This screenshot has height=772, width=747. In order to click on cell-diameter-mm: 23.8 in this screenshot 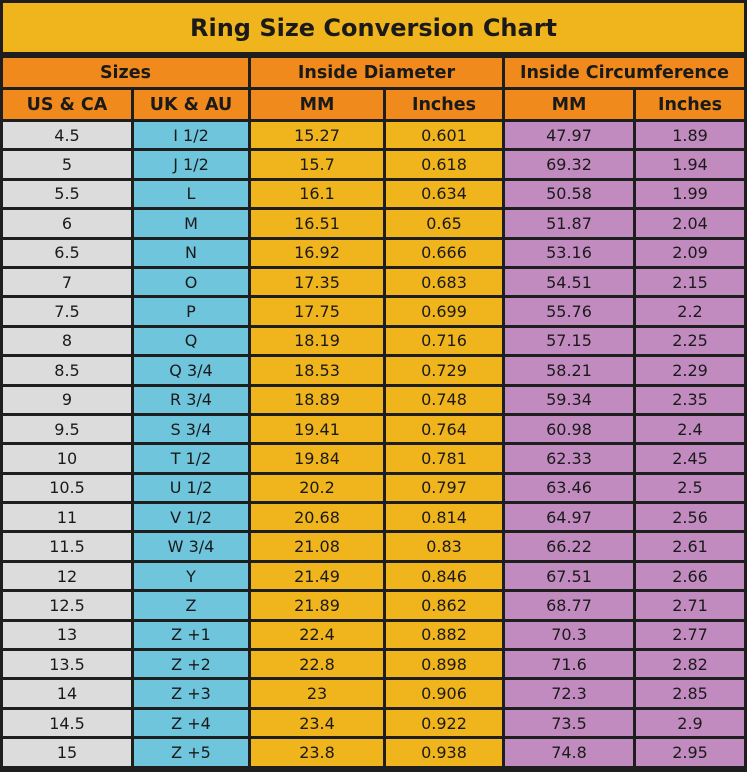, I will do `click(317, 752)`.